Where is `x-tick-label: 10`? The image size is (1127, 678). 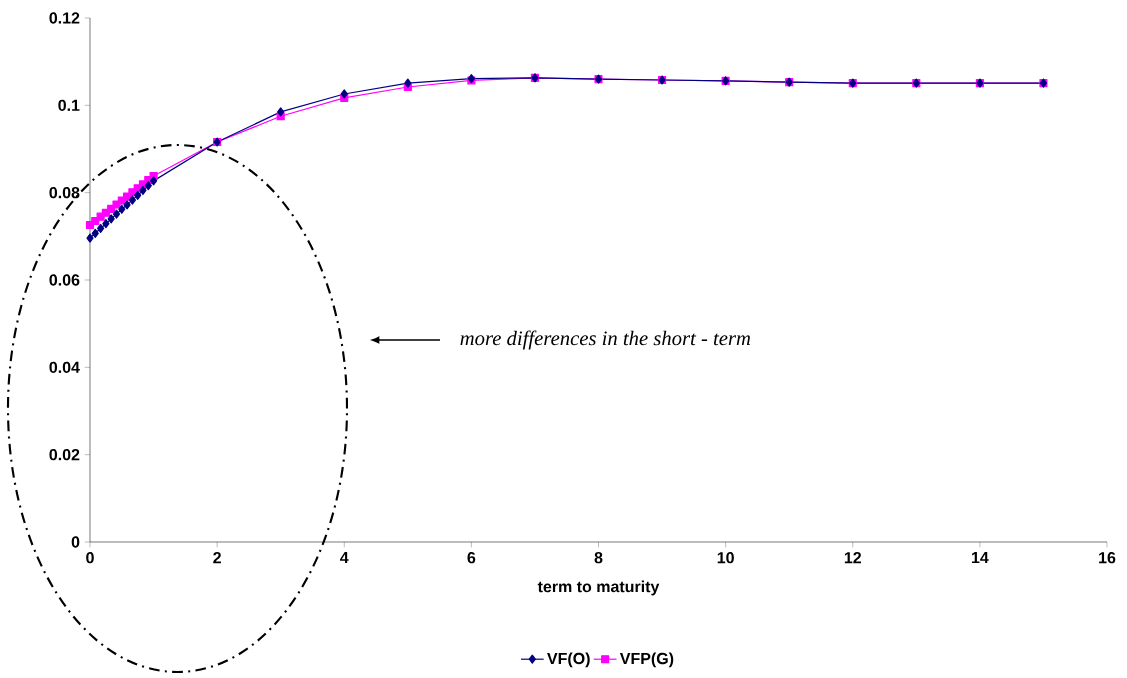
x-tick-label: 10 is located at coordinates (725, 558).